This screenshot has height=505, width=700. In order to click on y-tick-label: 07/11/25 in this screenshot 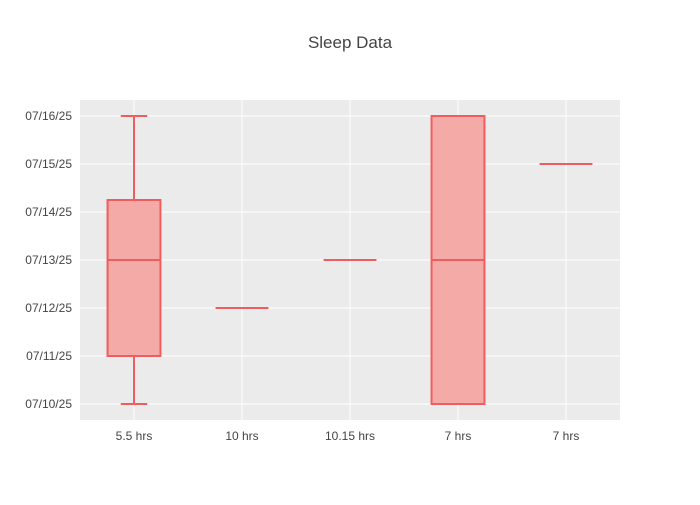, I will do `click(49, 356)`.